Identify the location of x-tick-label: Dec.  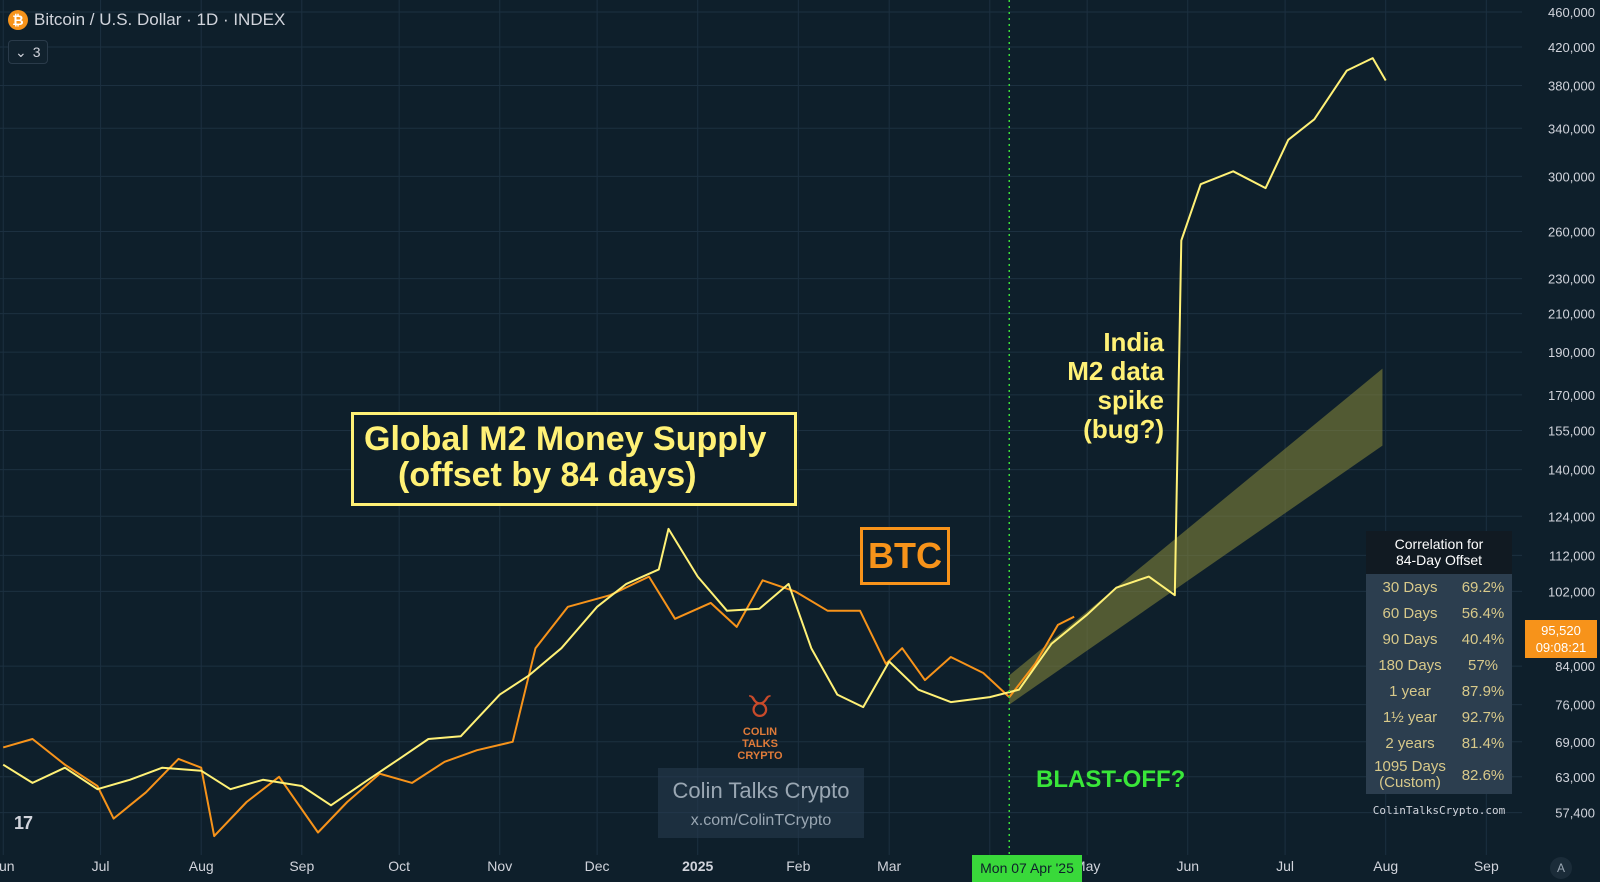
(597, 866).